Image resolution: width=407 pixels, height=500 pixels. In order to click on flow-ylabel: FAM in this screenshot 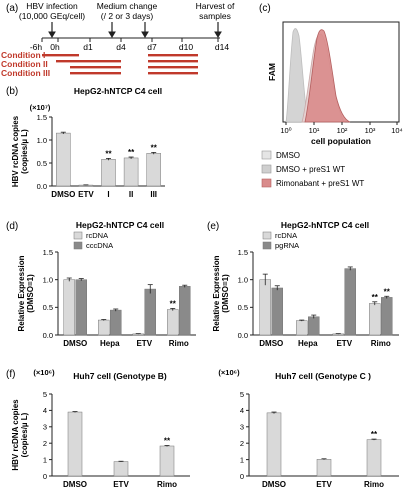, I will do `click(272, 72)`.